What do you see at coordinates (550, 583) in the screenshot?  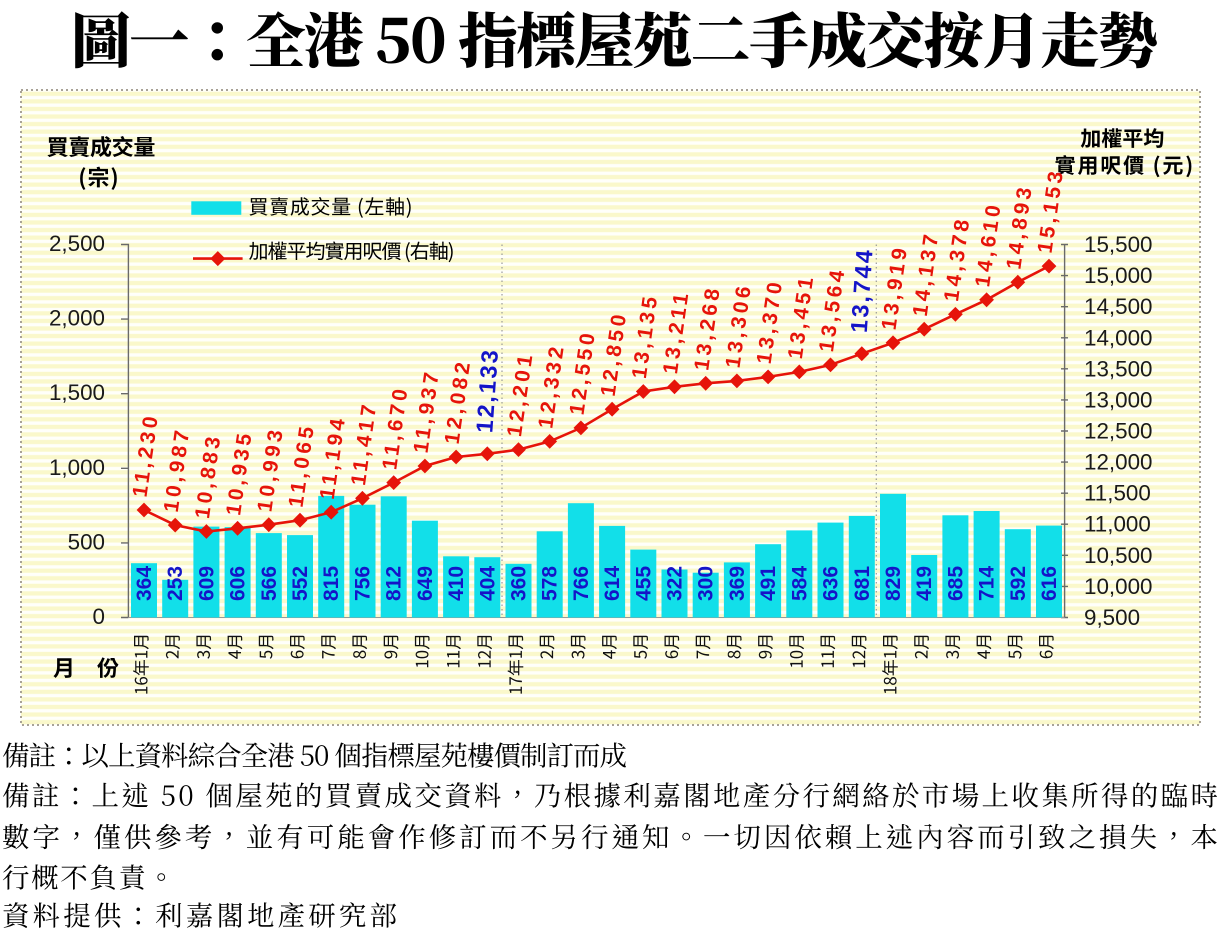 I see `svg-text: 578` at bounding box center [550, 583].